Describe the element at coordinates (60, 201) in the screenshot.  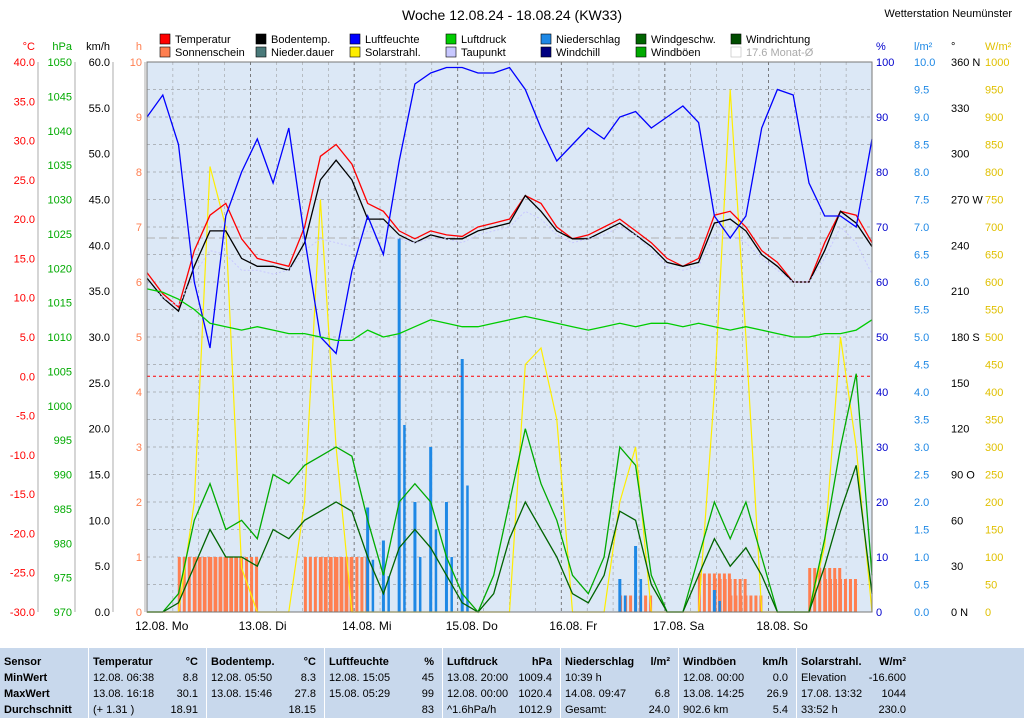
I see `pressure-axis-tick: 1030` at that location.